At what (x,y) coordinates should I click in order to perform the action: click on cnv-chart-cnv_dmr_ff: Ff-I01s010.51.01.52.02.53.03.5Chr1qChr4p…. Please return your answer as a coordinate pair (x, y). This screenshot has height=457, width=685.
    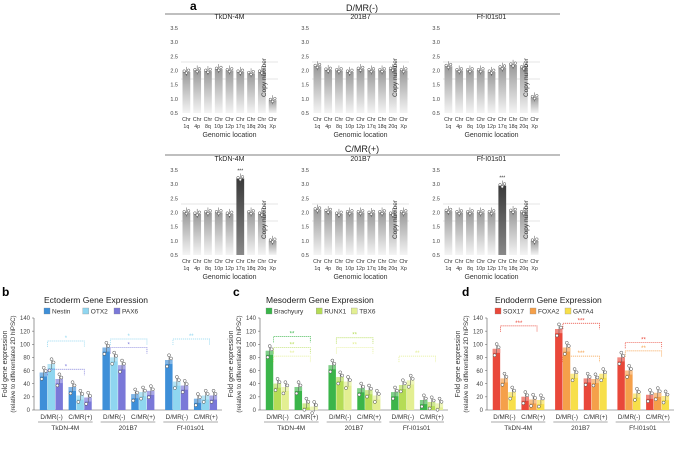
    Looking at the image, I should click on (486, 76).